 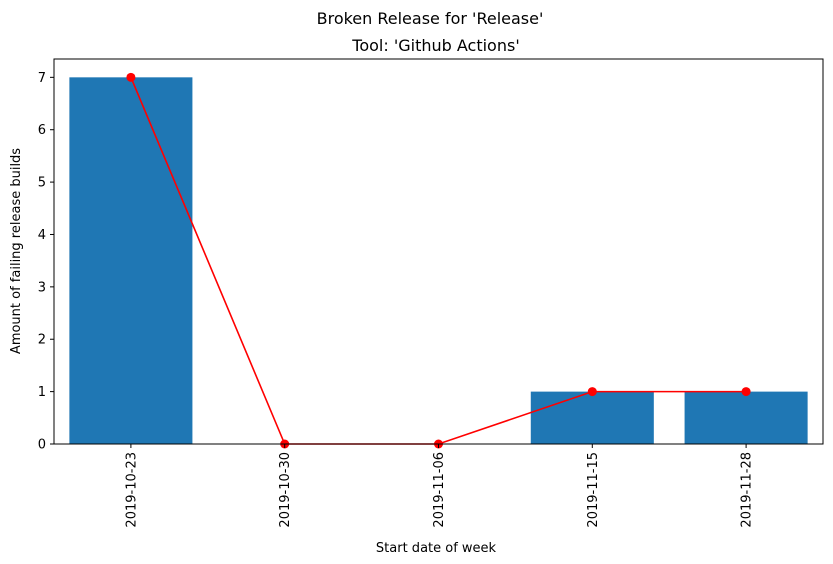 I want to click on x-tick-label: 2019-11-28, so click(x=747, y=490).